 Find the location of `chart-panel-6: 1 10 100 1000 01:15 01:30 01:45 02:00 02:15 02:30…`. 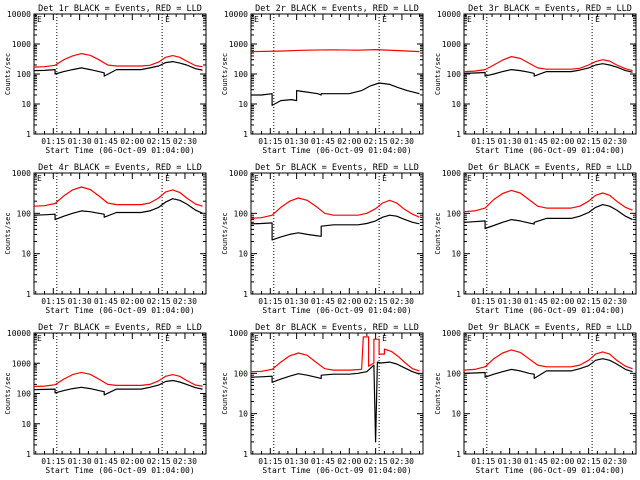

chart-panel-6: 1 10 100 1000 01:15 01:30 01:45 02:00 02:15 02:30… is located at coordinates (535, 239).